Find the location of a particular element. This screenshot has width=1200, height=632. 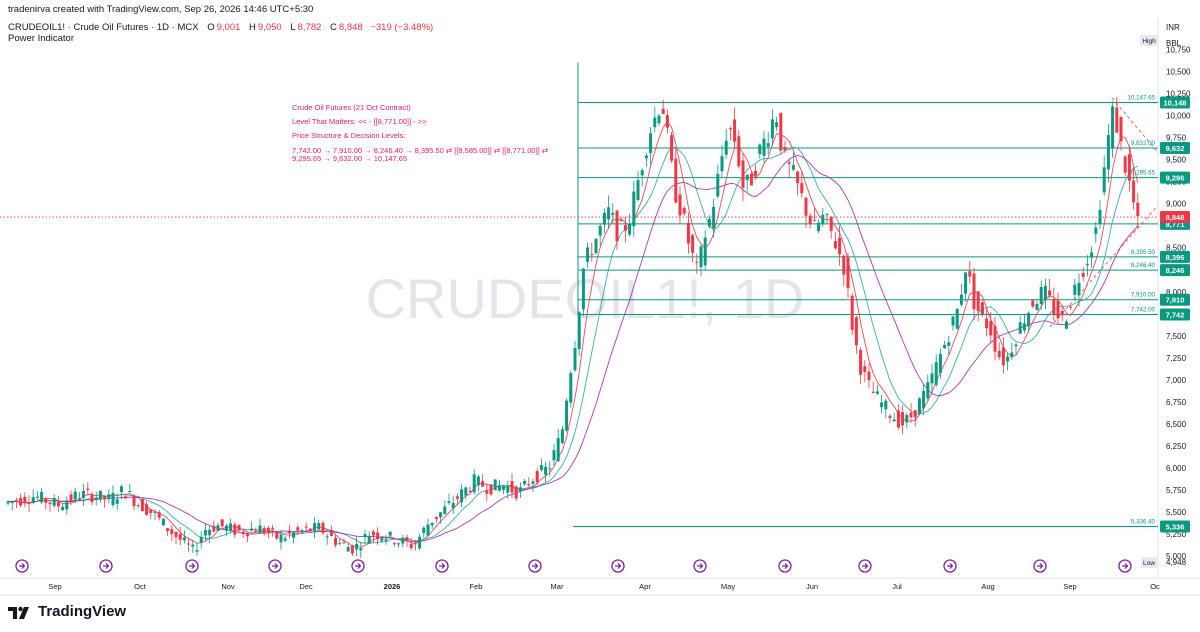

brand-name: TradingView is located at coordinates (82, 611).